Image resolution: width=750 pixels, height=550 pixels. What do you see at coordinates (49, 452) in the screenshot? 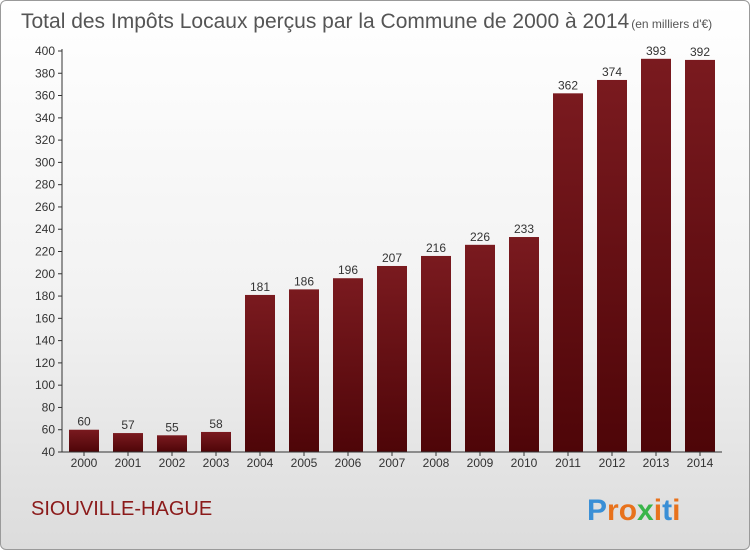
I see `y-tick-label: 40` at bounding box center [49, 452].